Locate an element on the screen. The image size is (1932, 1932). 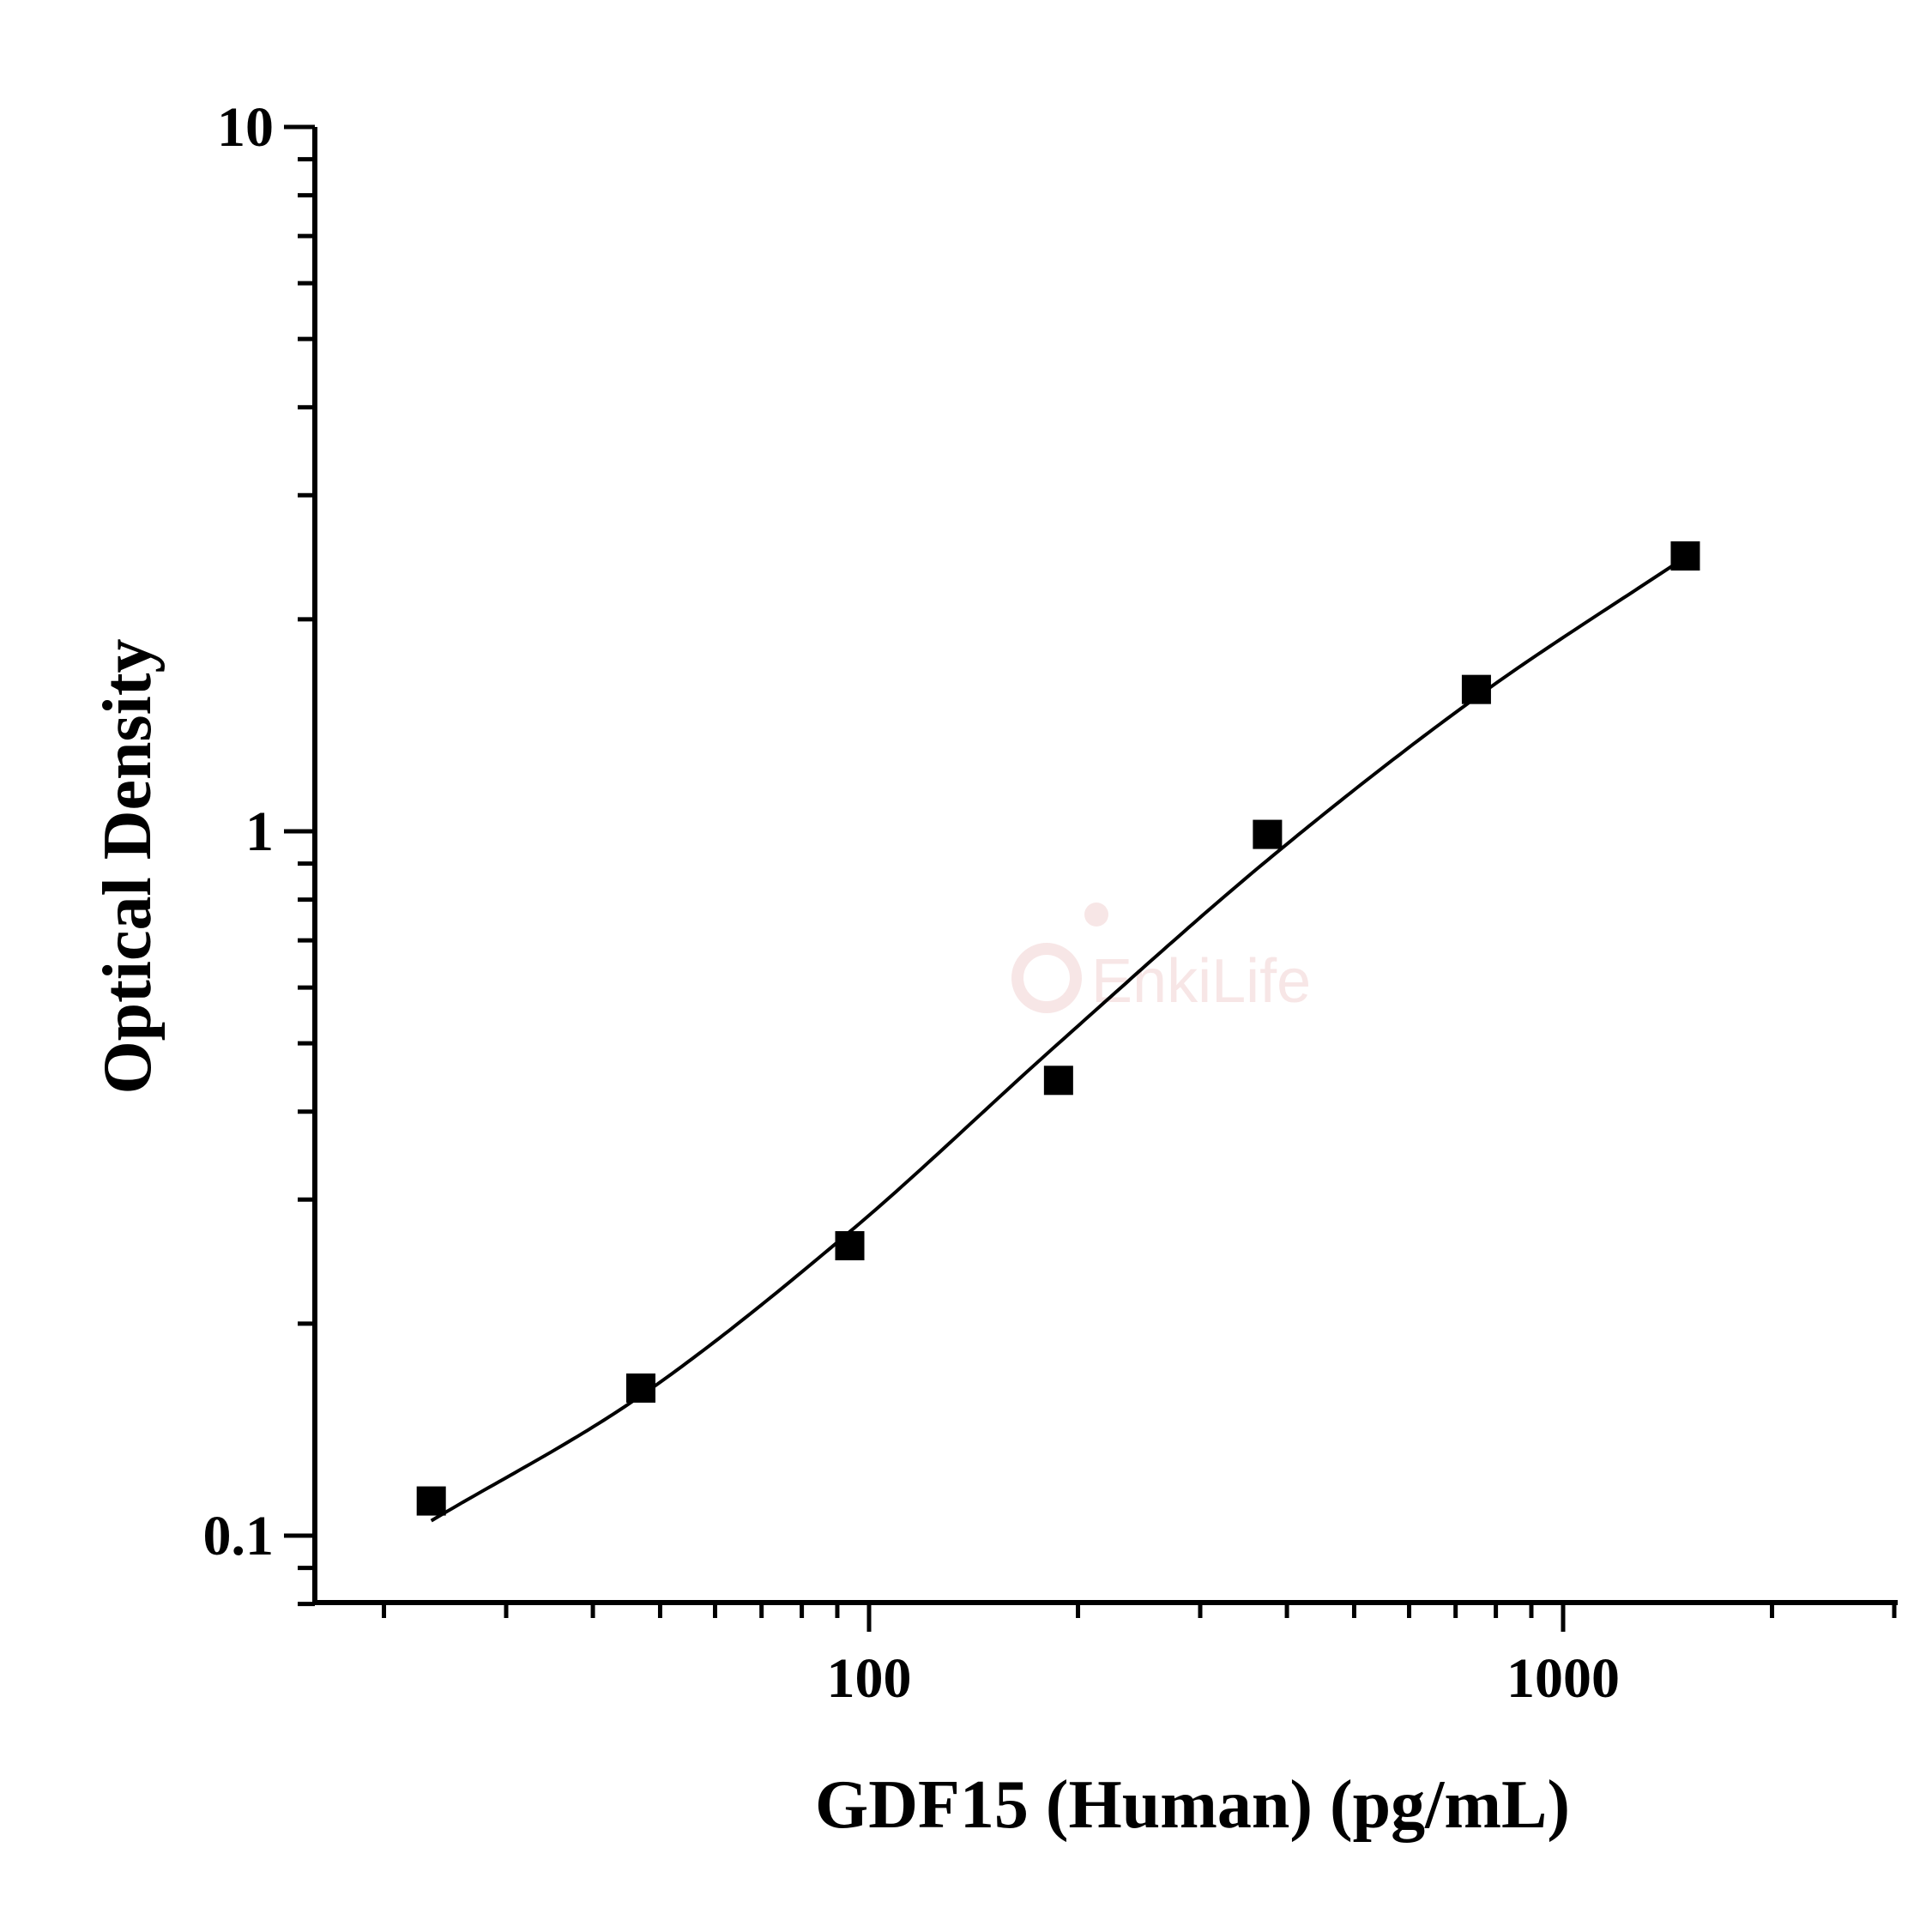
watermark-logo-dot is located at coordinates (1096, 915).